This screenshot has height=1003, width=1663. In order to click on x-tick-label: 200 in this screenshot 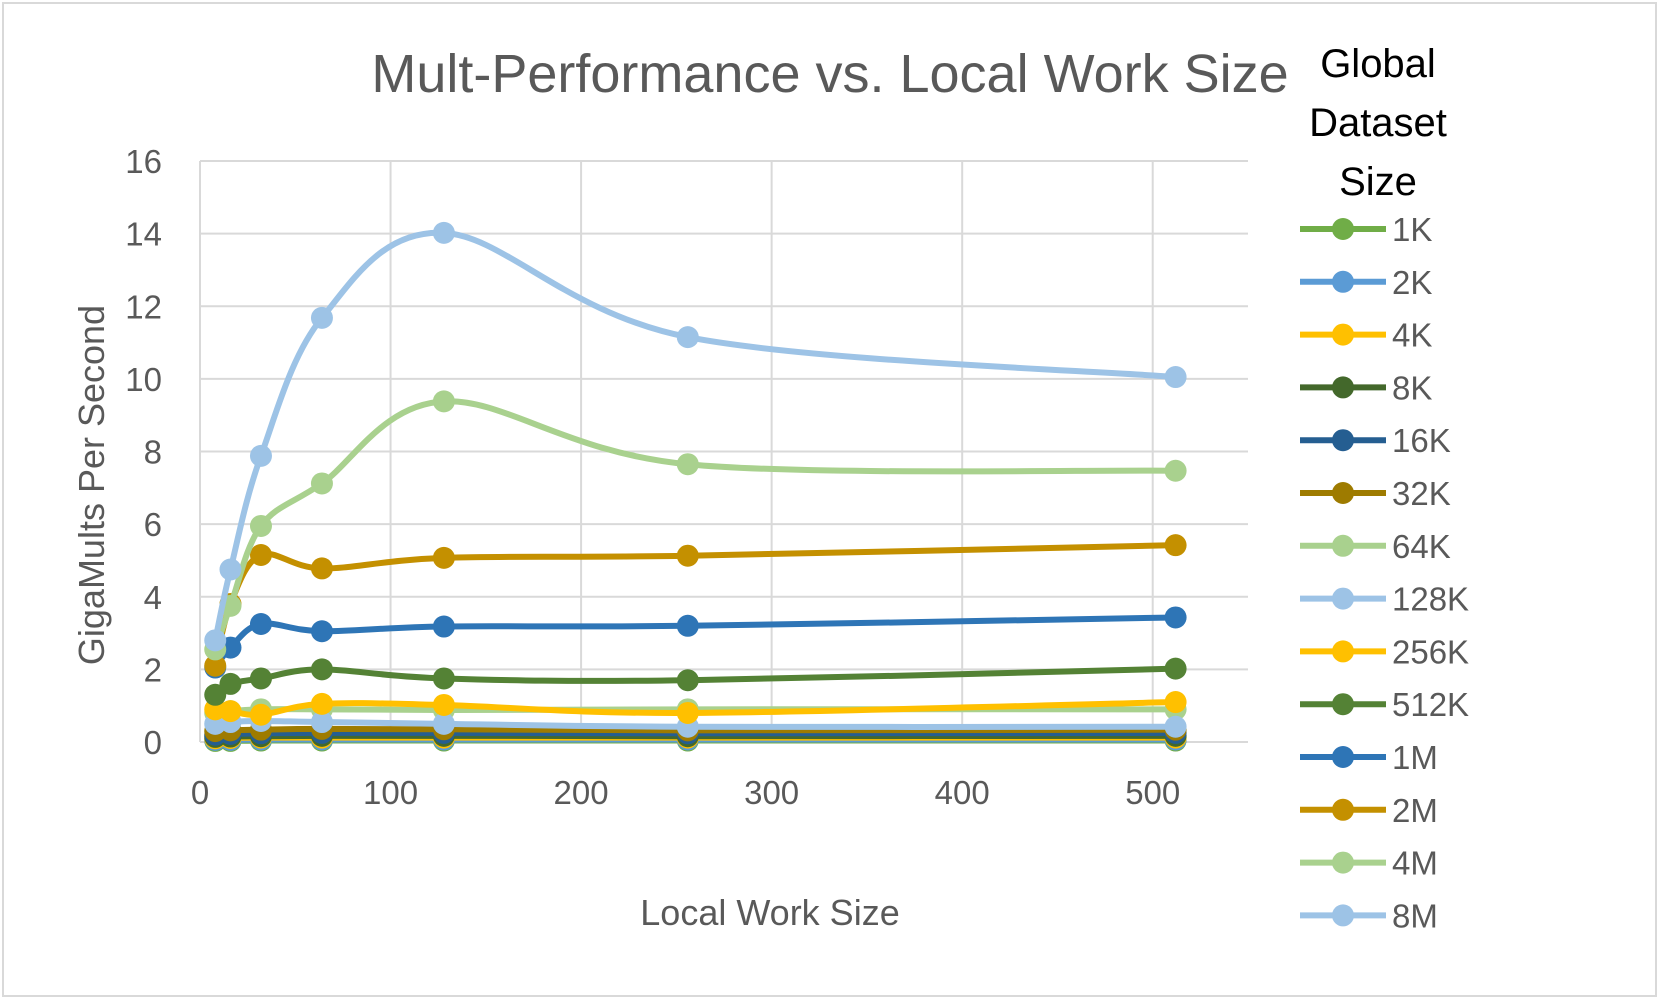, I will do `click(581, 792)`.